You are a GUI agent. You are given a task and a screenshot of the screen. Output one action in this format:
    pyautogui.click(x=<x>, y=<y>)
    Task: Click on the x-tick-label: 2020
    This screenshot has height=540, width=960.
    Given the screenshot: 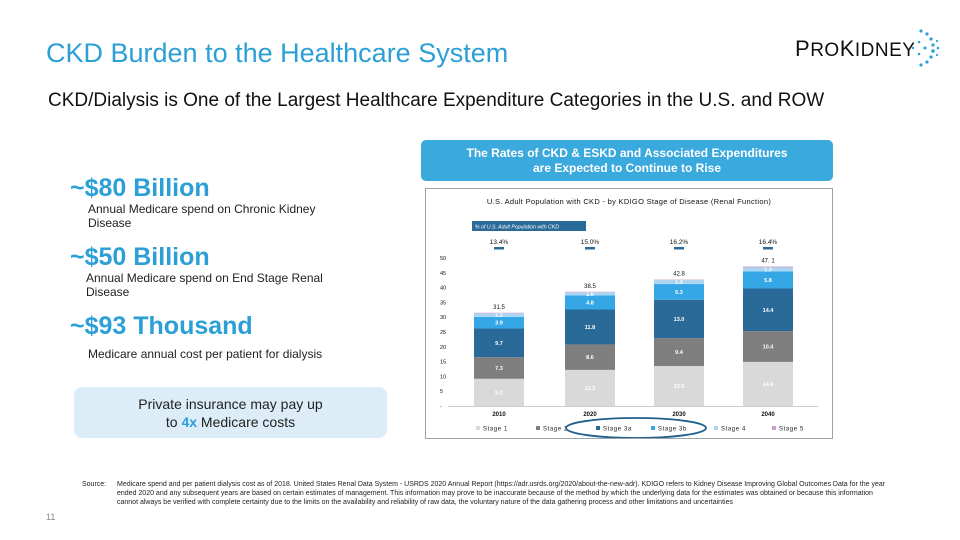 What is the action you would take?
    pyautogui.click(x=590, y=415)
    